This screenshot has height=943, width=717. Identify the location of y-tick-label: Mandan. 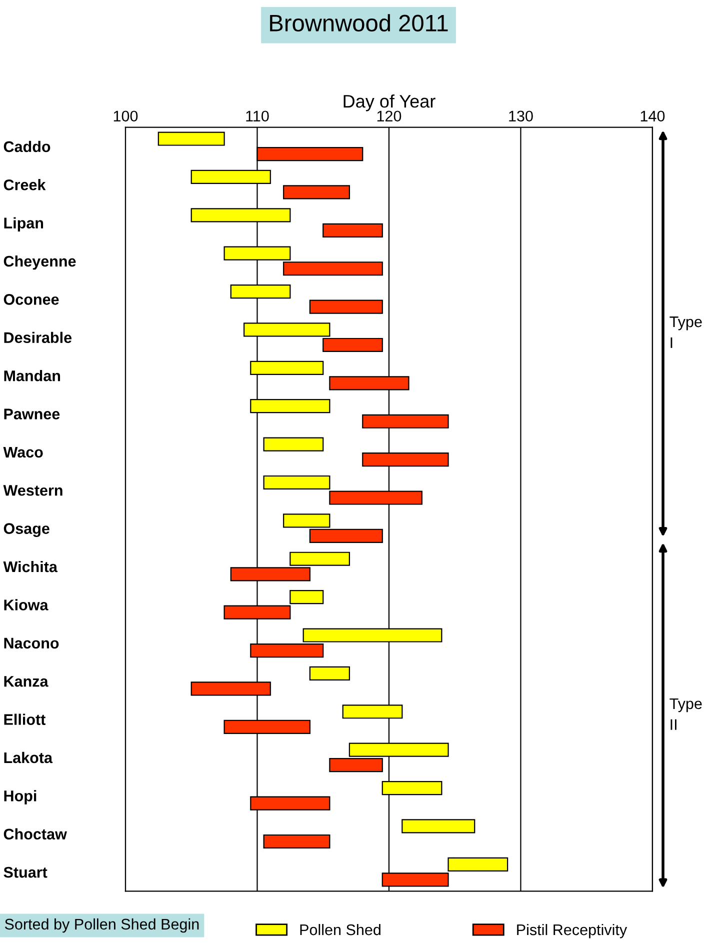
(32, 376).